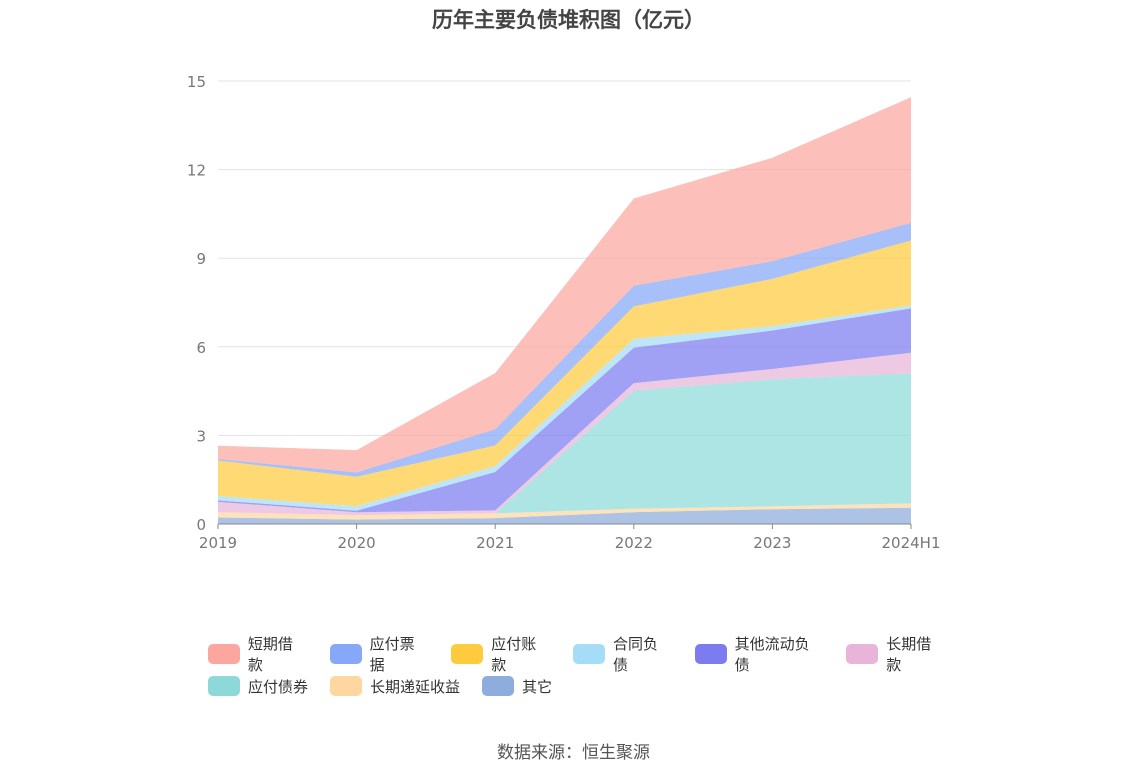 Image resolution: width=1147 pixels, height=776 pixels. I want to click on legend-item: 应付账款, so click(501, 654).